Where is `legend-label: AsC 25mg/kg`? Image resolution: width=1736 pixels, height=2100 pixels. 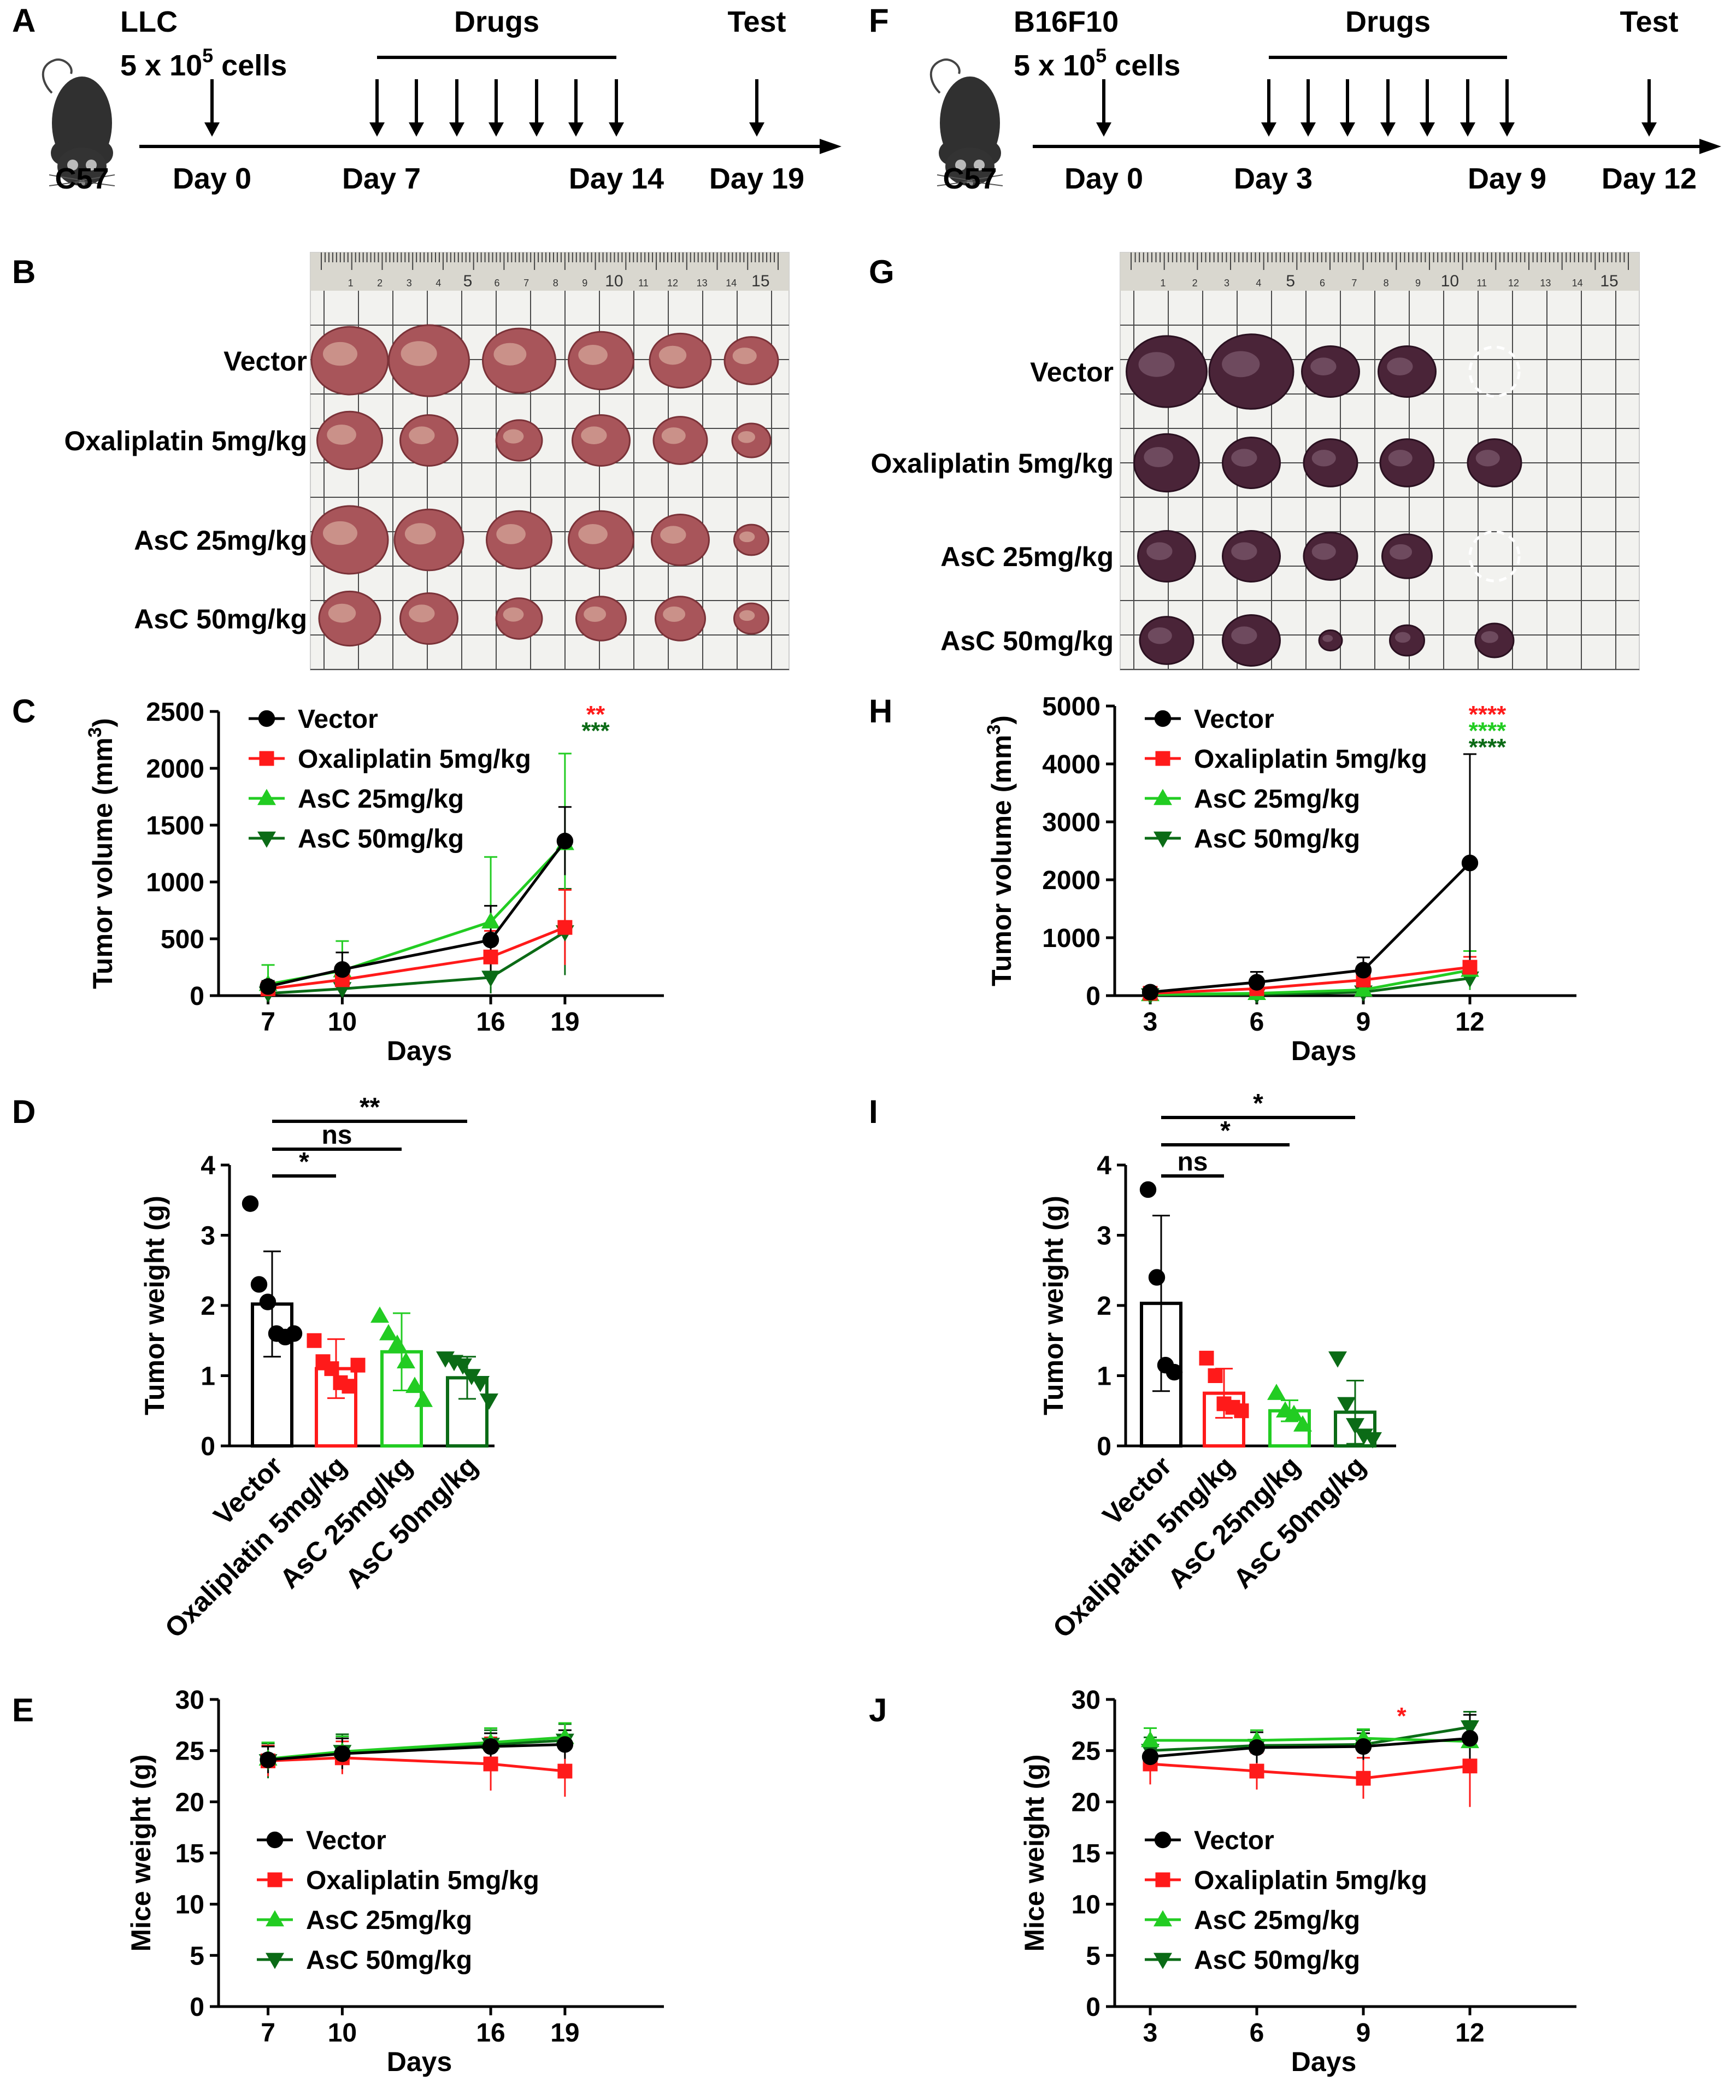 legend-label: AsC 25mg/kg is located at coordinates (1277, 800).